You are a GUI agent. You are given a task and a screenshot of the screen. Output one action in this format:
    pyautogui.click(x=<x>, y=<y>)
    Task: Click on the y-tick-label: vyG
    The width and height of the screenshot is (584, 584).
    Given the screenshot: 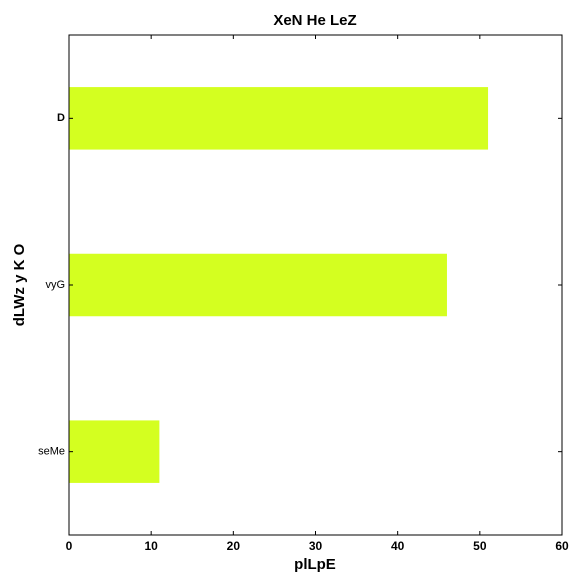 What is the action you would take?
    pyautogui.click(x=55, y=285)
    